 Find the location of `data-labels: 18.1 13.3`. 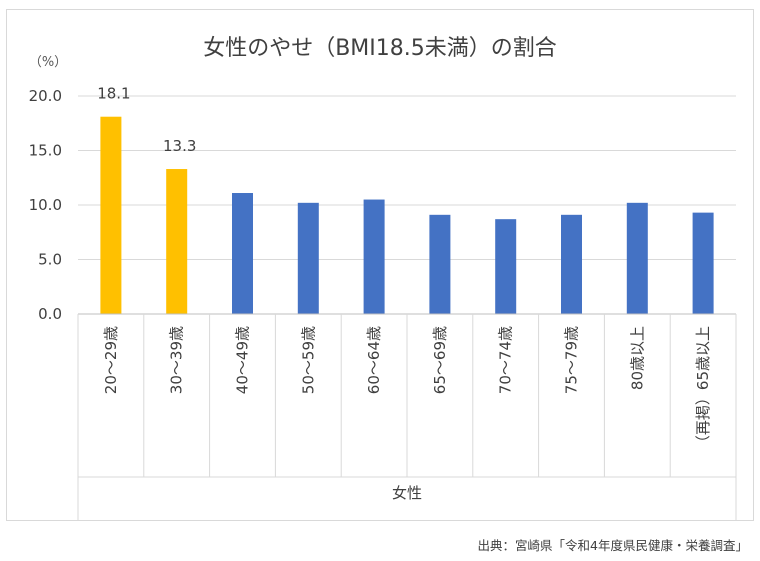

data-labels: 18.1 13.3 is located at coordinates (146, 120).